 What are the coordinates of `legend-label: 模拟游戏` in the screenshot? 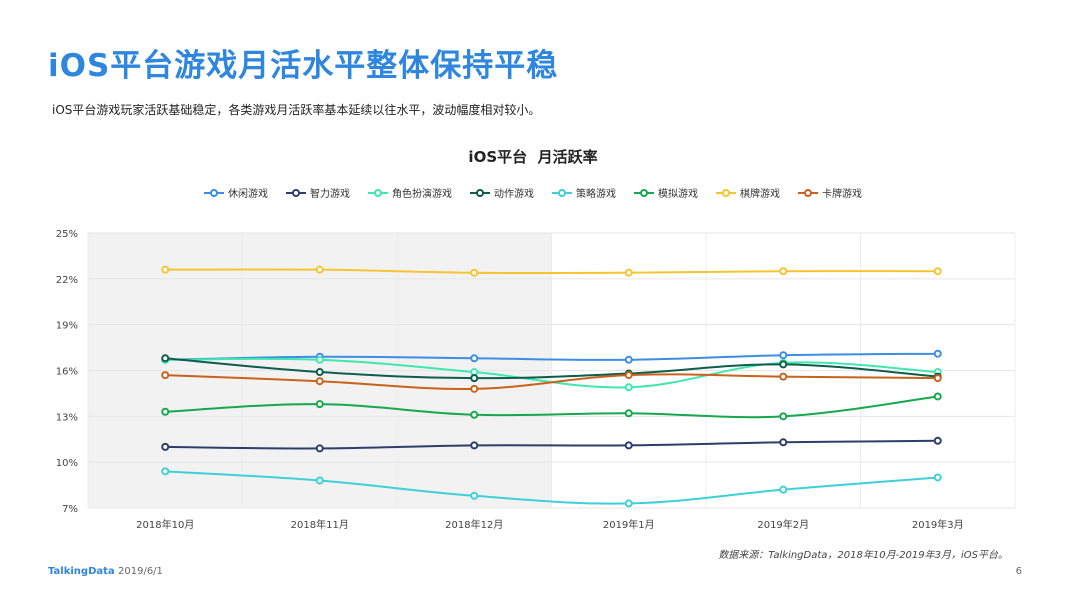 It's located at (678, 194).